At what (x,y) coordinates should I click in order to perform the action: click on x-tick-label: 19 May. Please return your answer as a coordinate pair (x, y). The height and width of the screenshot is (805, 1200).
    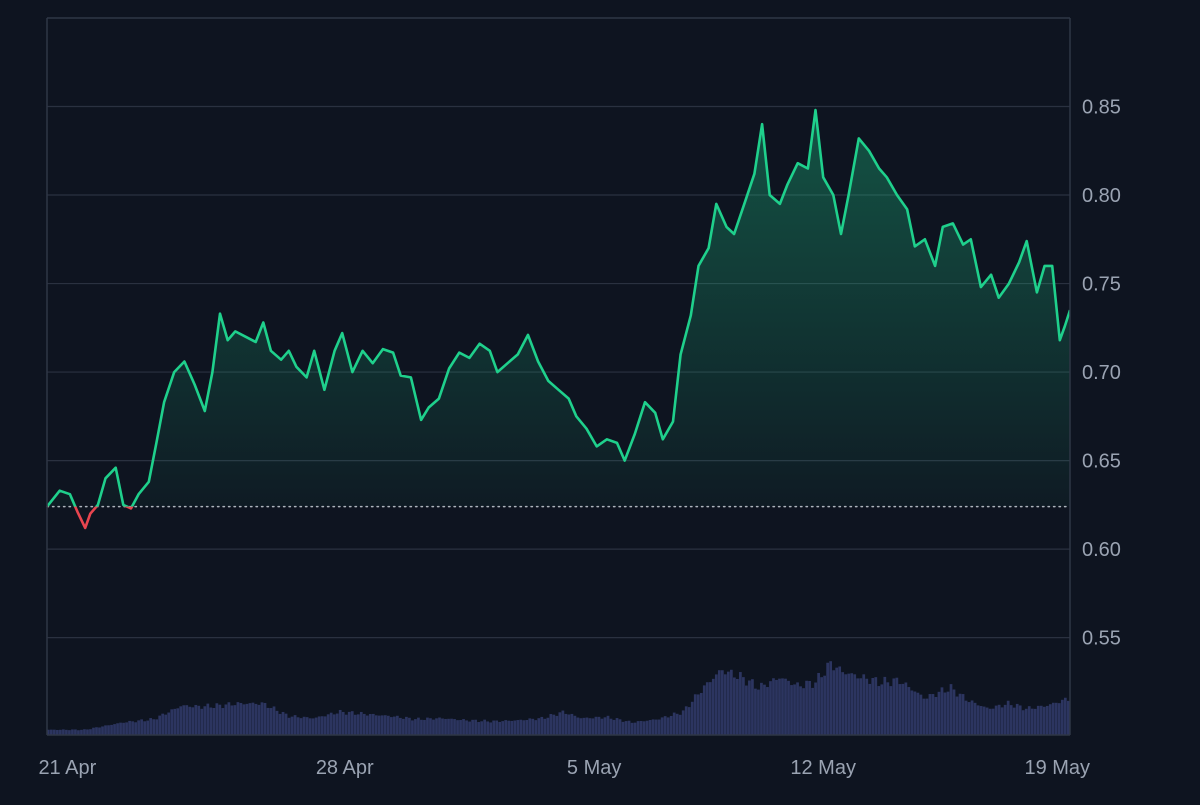
    Looking at the image, I should click on (1057, 768).